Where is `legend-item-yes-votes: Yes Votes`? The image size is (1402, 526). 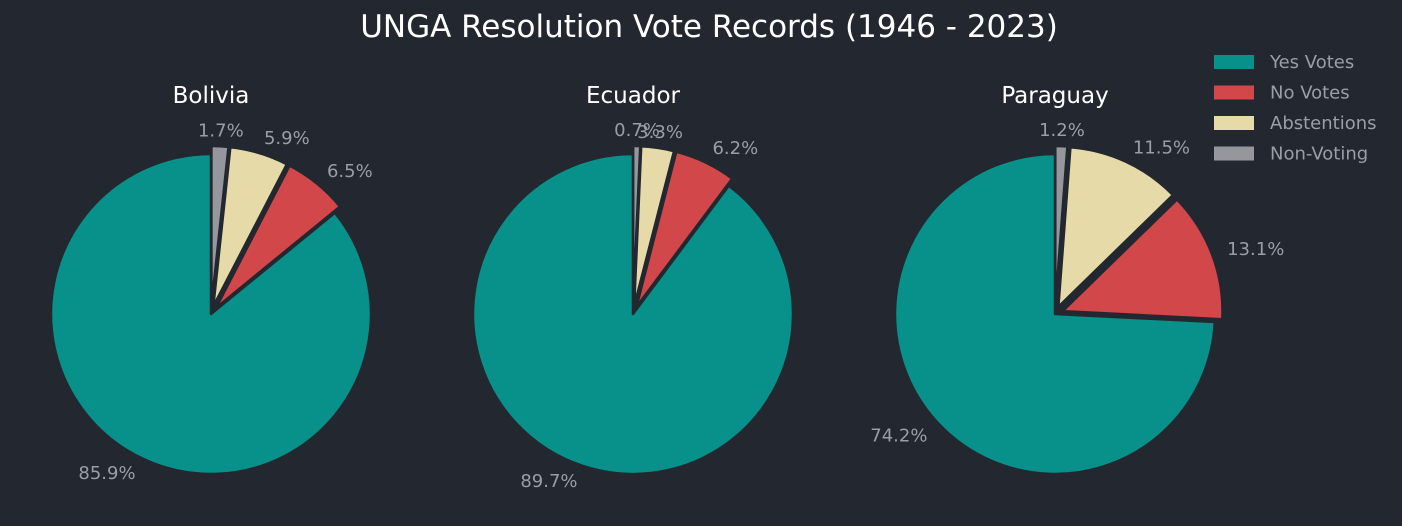
legend-item-yes-votes: Yes Votes is located at coordinates (1284, 62).